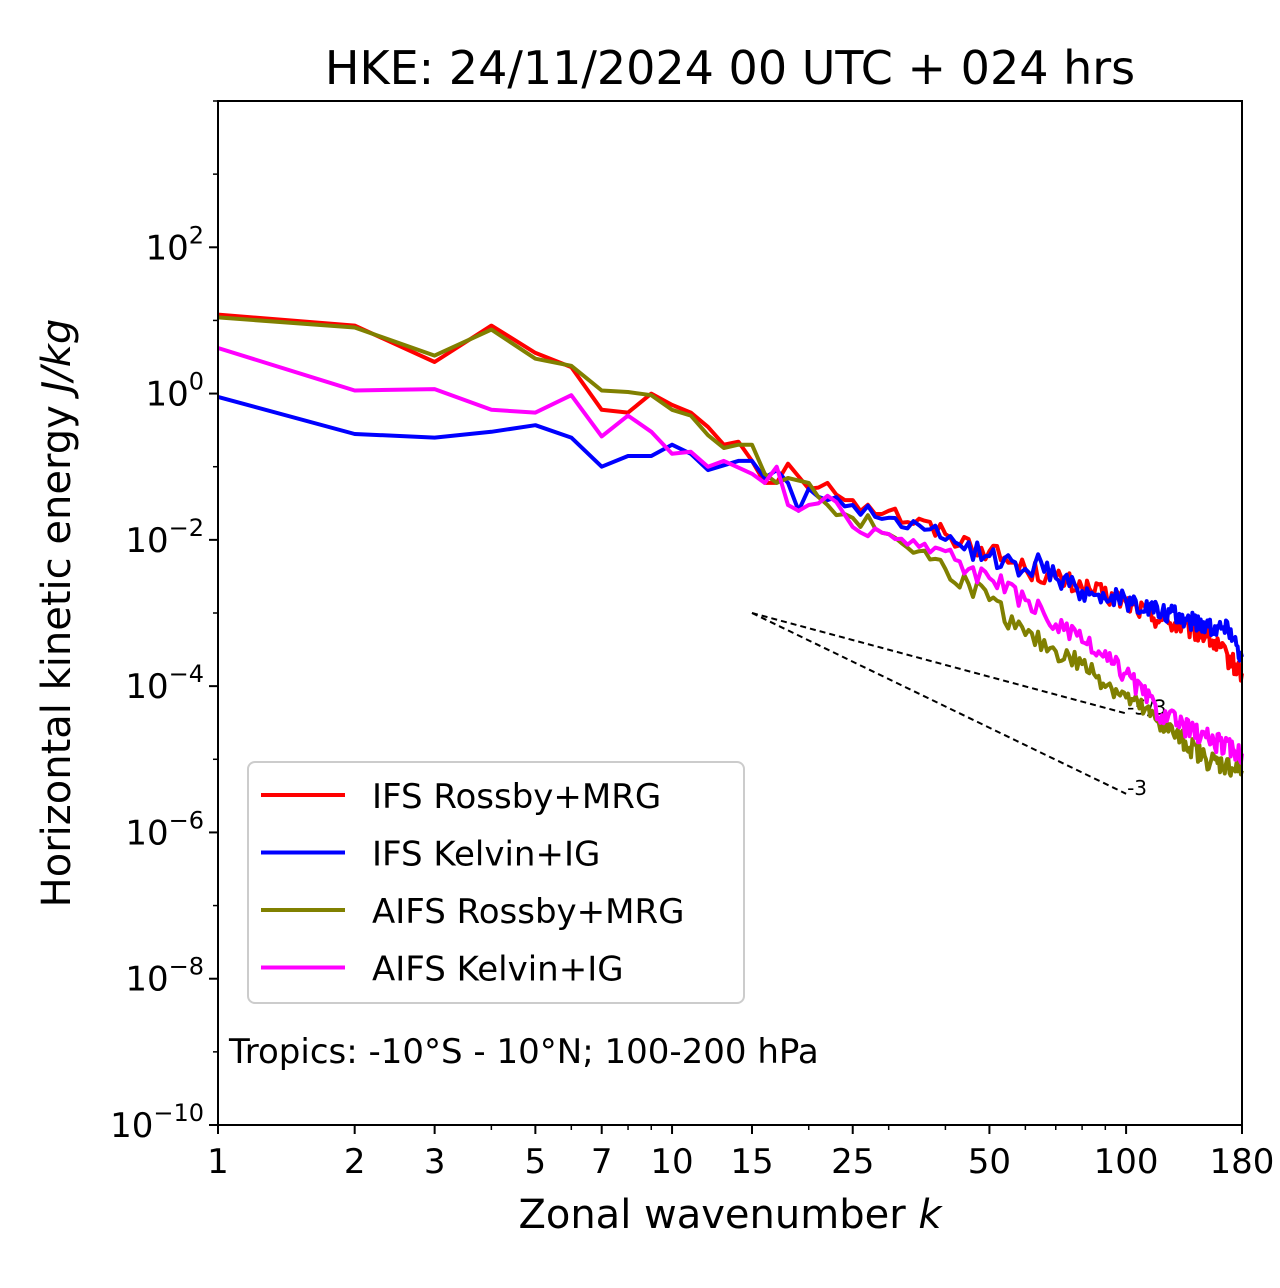  Describe the element at coordinates (174, 244) in the screenshot. I see `y-tick-label: 10²` at that location.